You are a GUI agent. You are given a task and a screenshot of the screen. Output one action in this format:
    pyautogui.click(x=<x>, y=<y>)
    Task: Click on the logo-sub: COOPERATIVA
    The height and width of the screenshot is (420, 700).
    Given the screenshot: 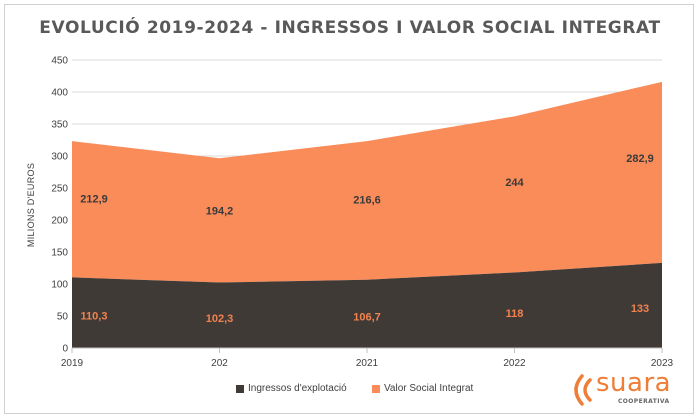 What is the action you would take?
    pyautogui.click(x=644, y=401)
    